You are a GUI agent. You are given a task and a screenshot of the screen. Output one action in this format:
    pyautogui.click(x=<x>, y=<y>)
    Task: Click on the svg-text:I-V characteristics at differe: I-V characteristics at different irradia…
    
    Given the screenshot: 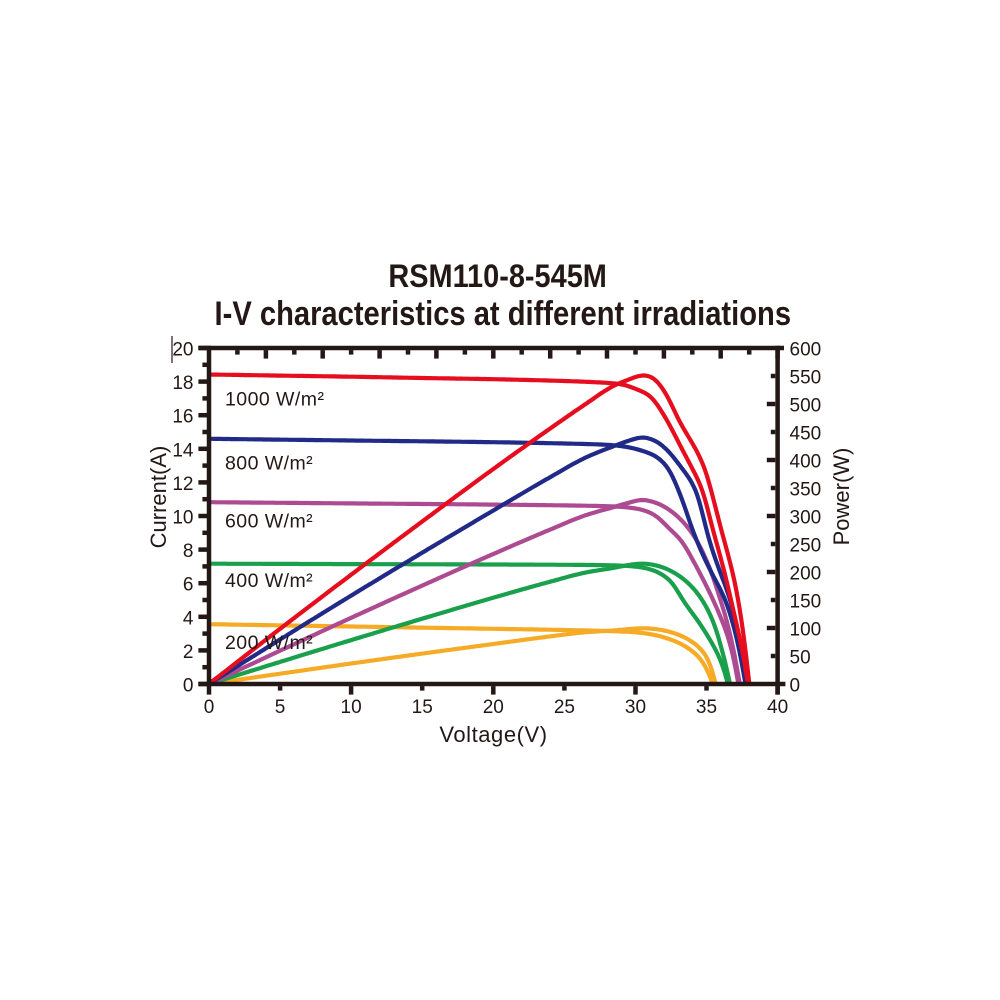 What is the action you would take?
    pyautogui.click(x=503, y=314)
    